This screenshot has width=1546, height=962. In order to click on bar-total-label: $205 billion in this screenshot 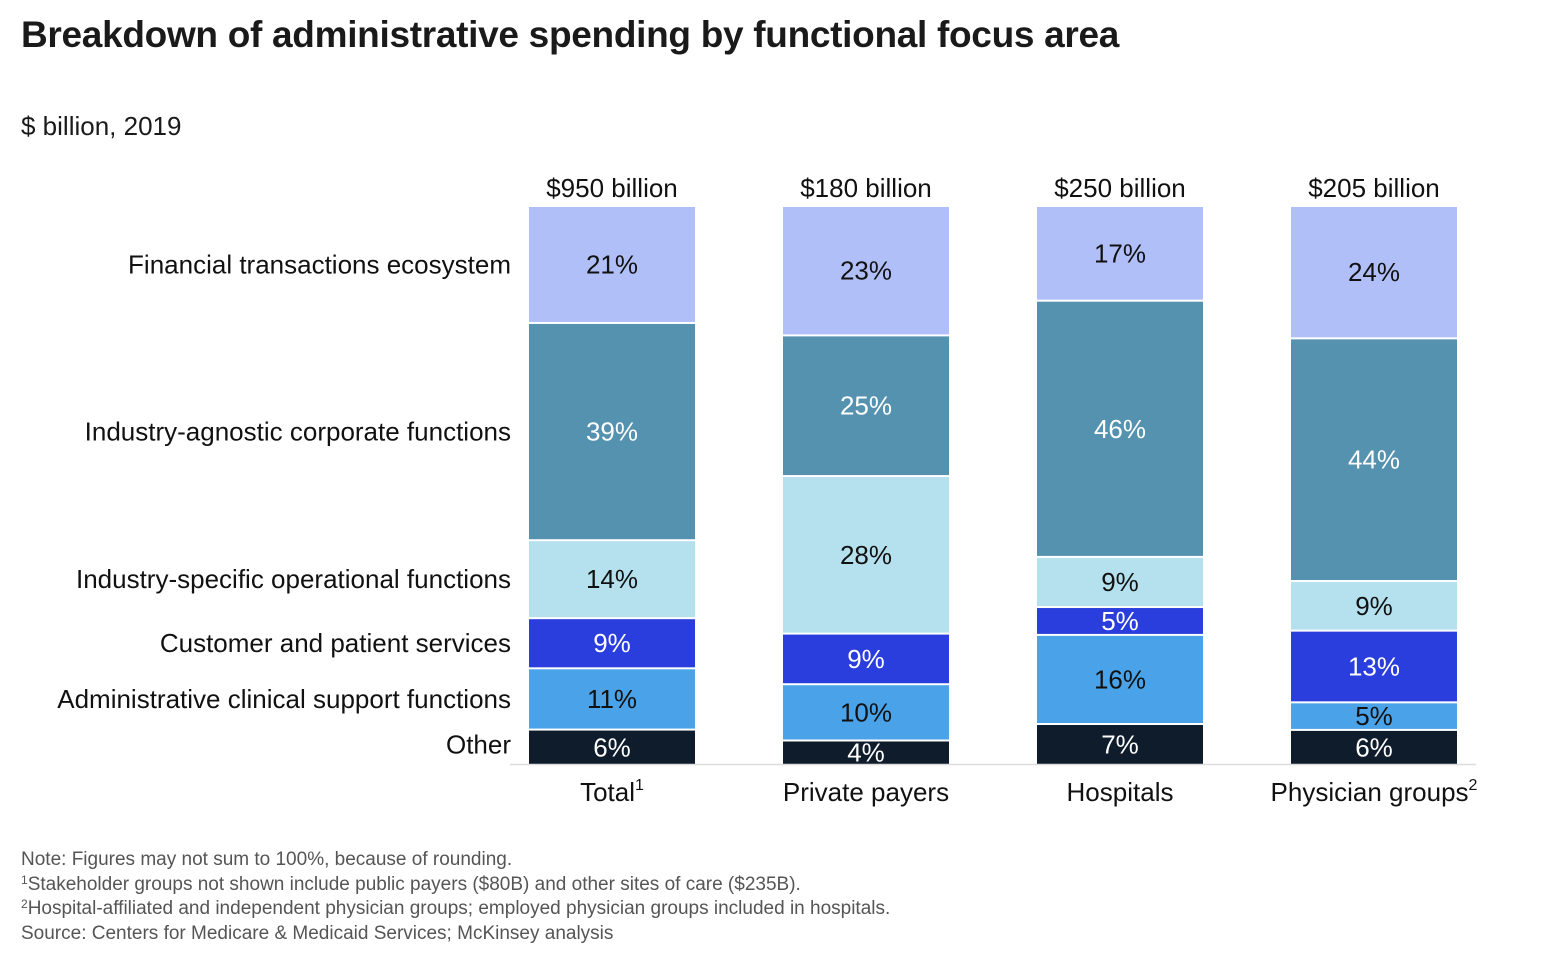, I will do `click(1374, 188)`.